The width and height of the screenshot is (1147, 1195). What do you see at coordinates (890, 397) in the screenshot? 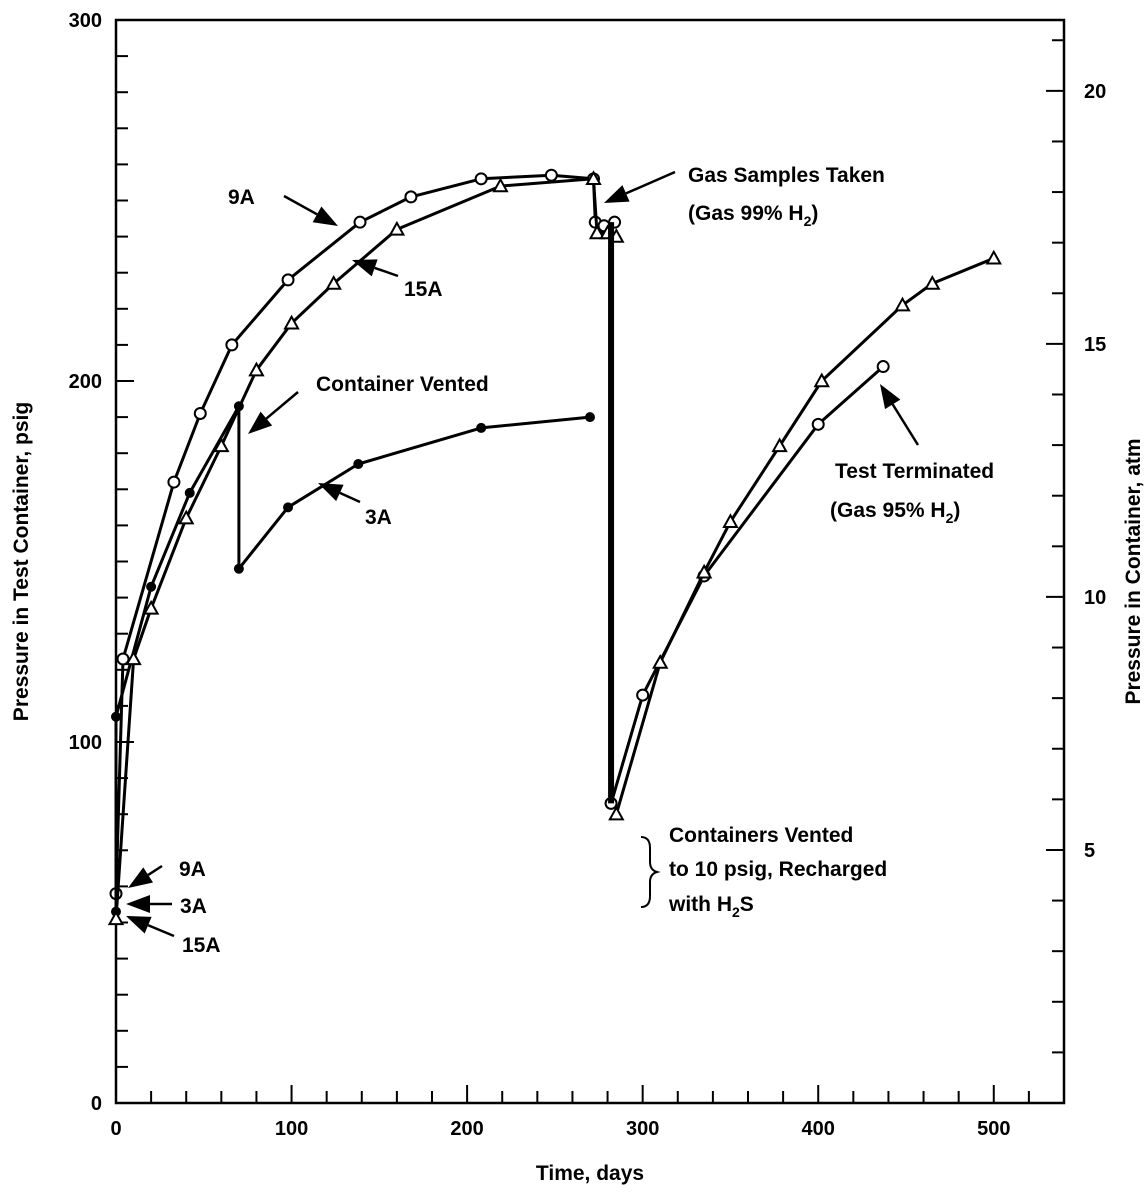
I see `arrow-test-terminated-head` at bounding box center [890, 397].